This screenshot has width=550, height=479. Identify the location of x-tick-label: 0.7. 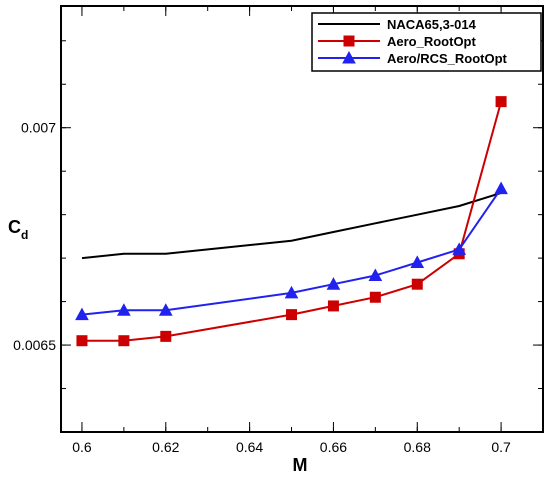
(501, 447).